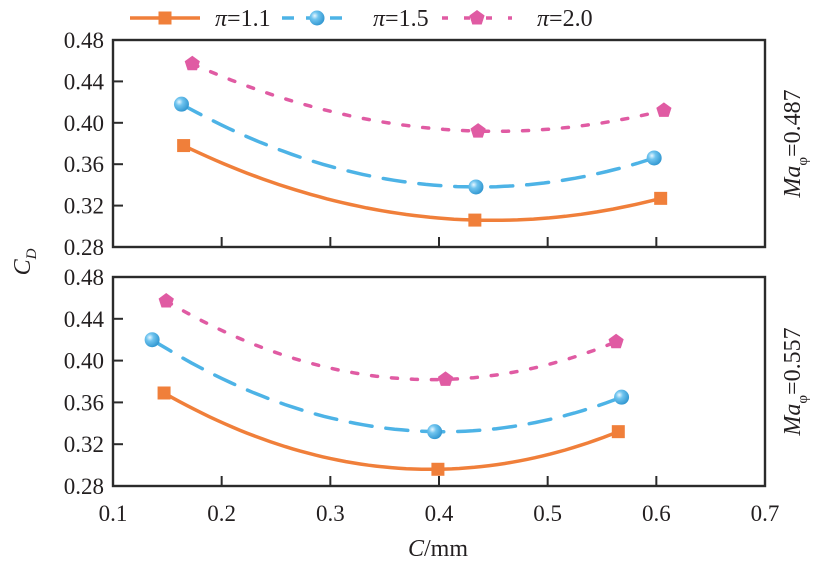 Image resolution: width=821 pixels, height=565 pixels. What do you see at coordinates (221, 513) in the screenshot?
I see `x-tick-label: 0.2` at bounding box center [221, 513].